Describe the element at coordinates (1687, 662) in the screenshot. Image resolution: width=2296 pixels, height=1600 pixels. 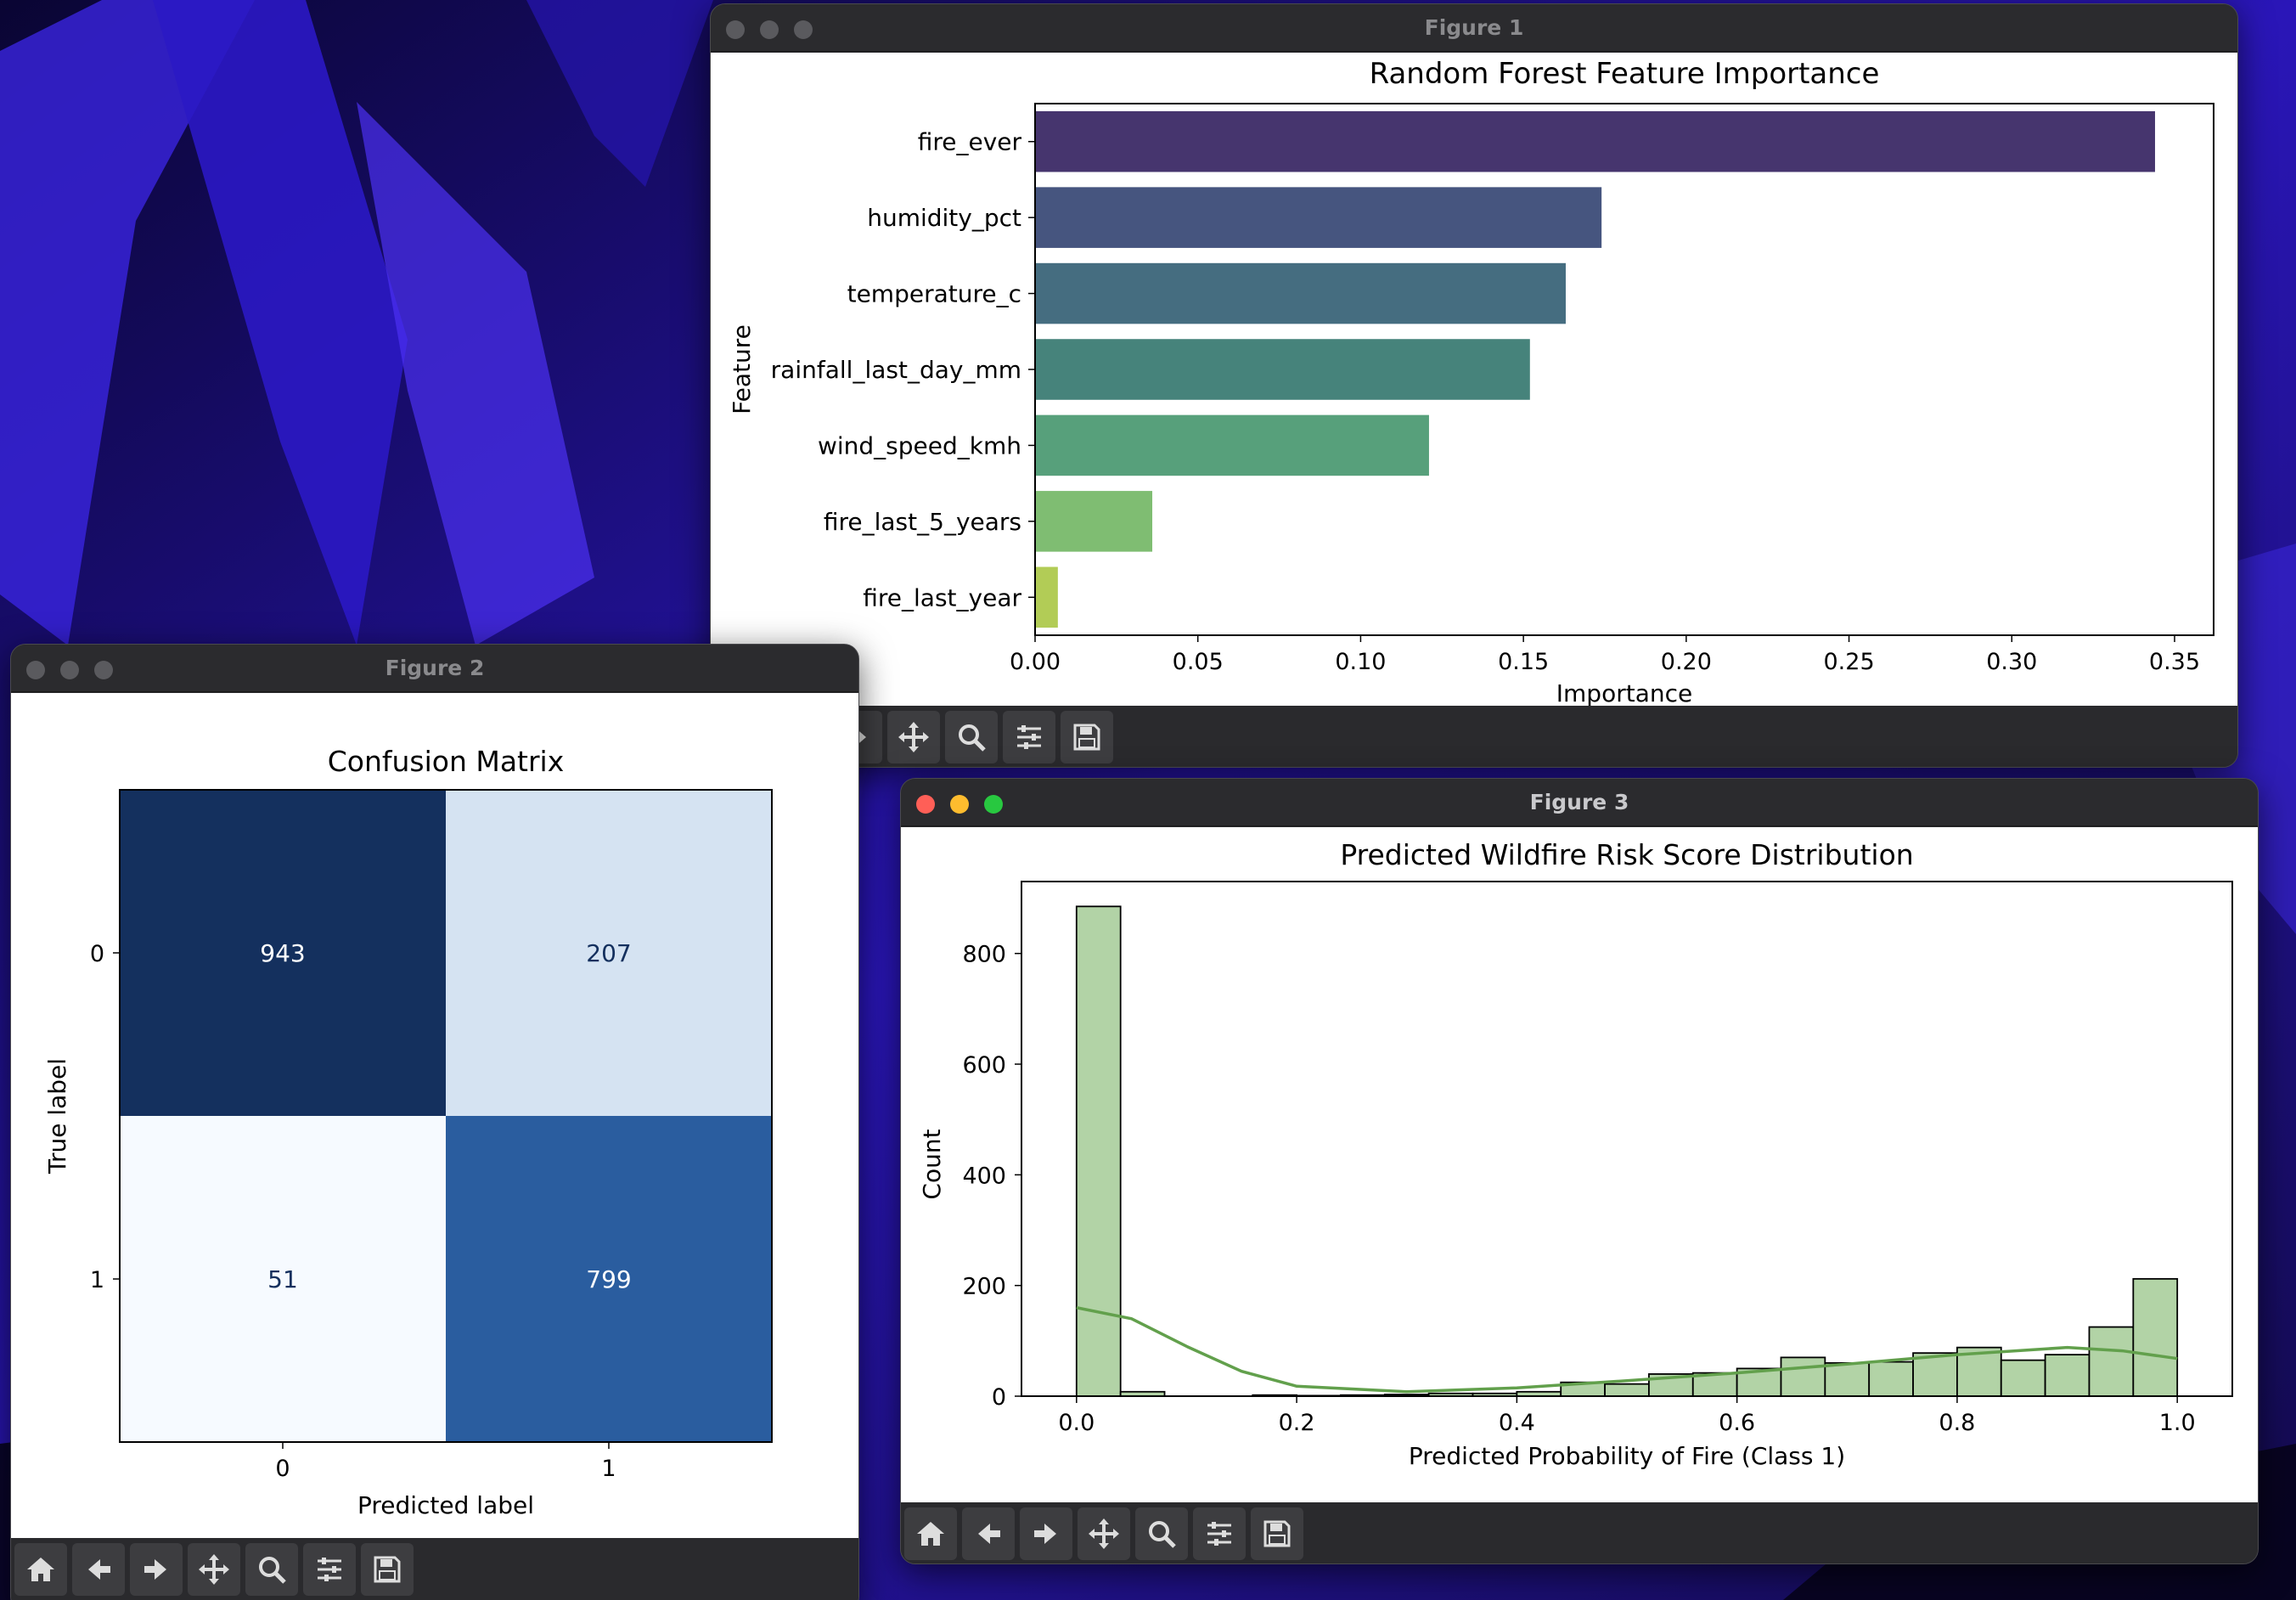
I see `x-tick-label: 0.20` at that location.